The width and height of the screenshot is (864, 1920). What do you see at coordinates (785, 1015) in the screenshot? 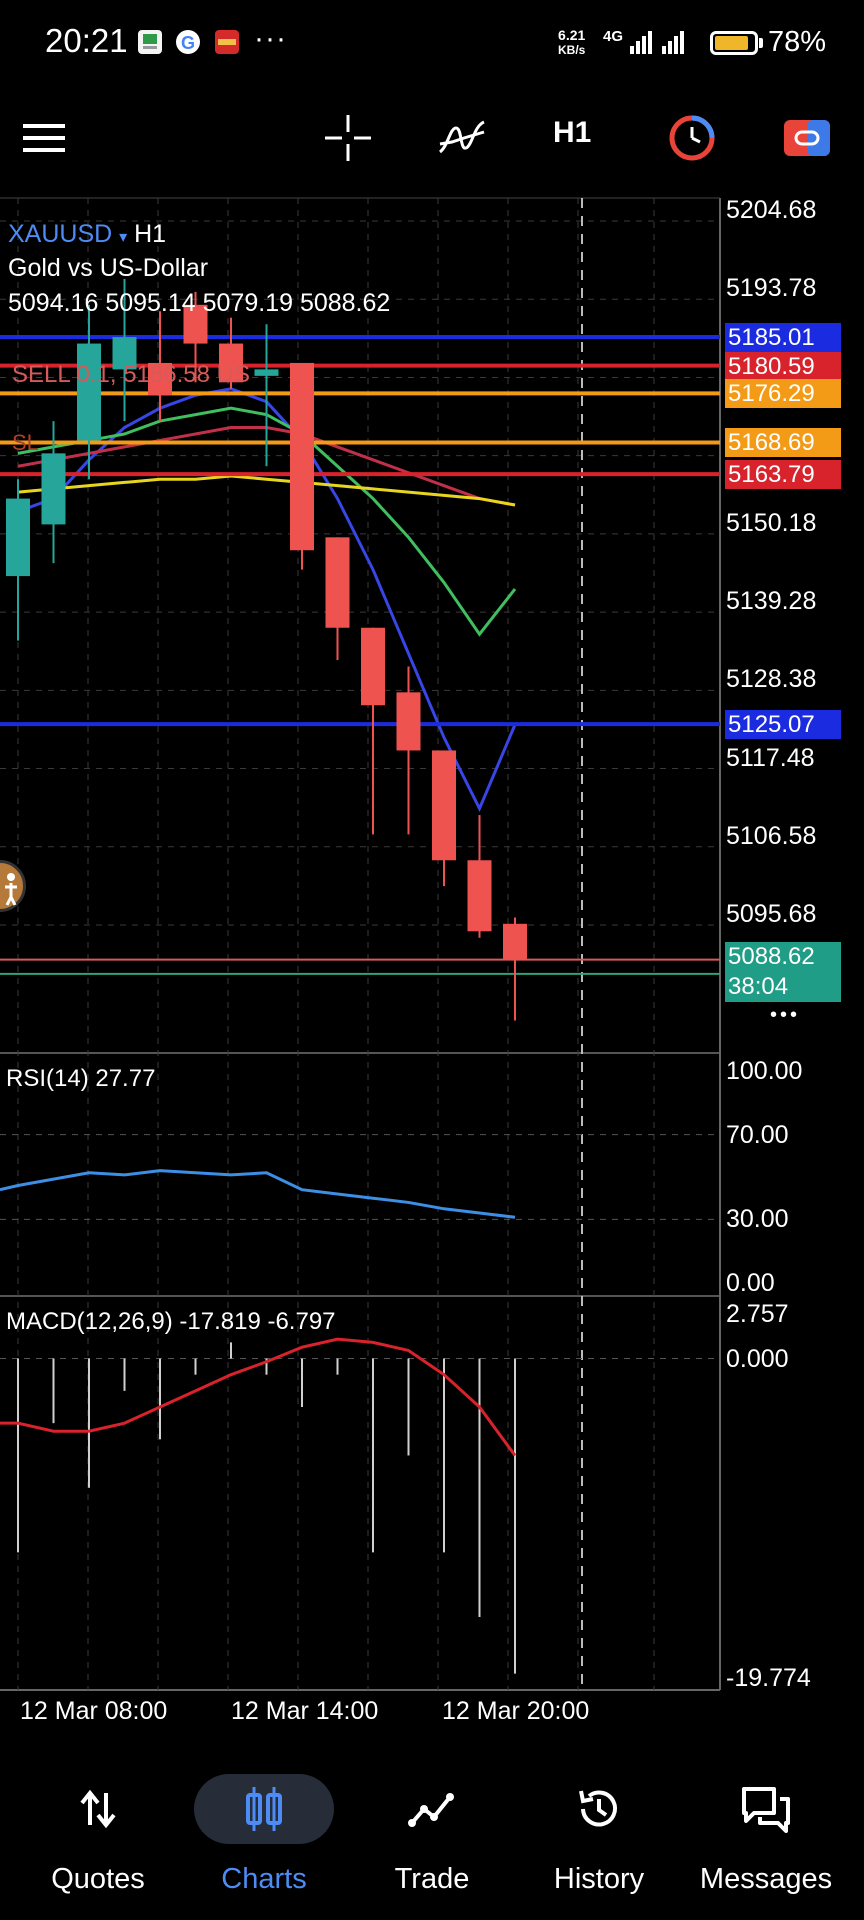
I see `more-options-icon: •••` at bounding box center [785, 1015].